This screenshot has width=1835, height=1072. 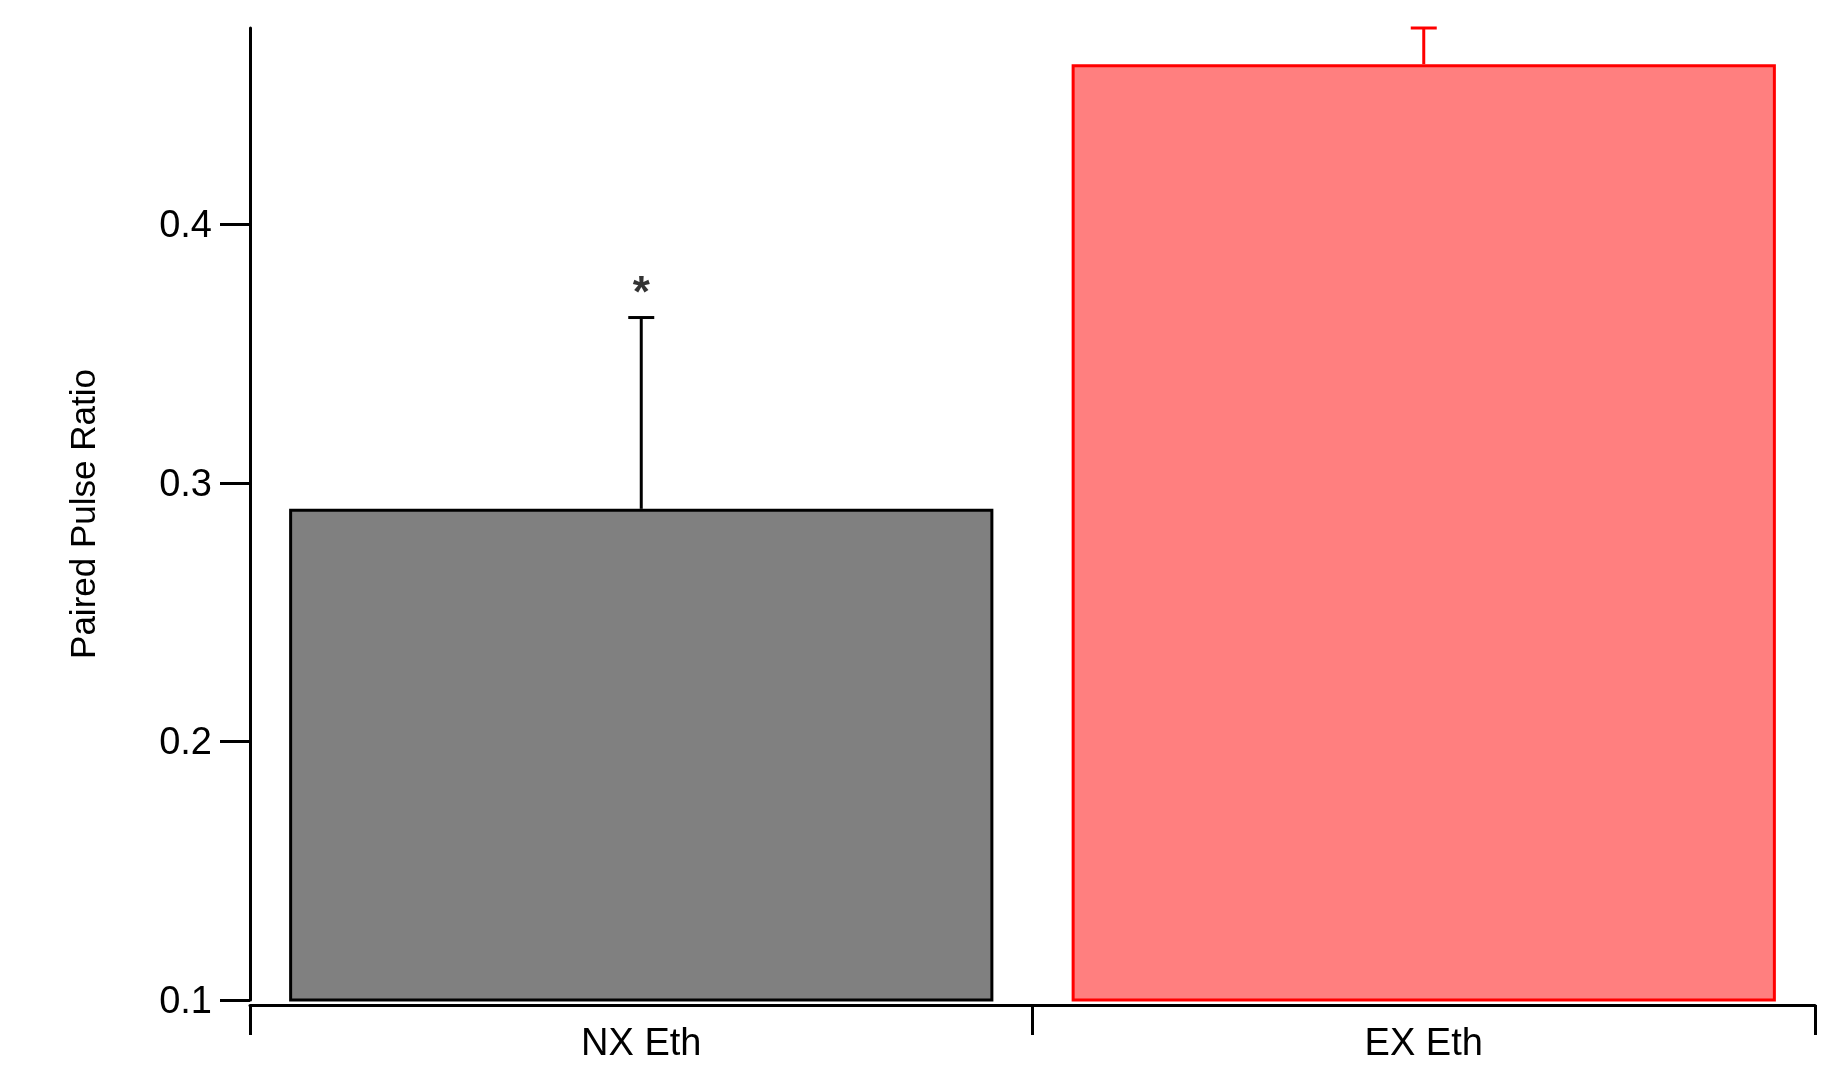 I want to click on y-tick-label: 0.2, so click(x=185, y=741).